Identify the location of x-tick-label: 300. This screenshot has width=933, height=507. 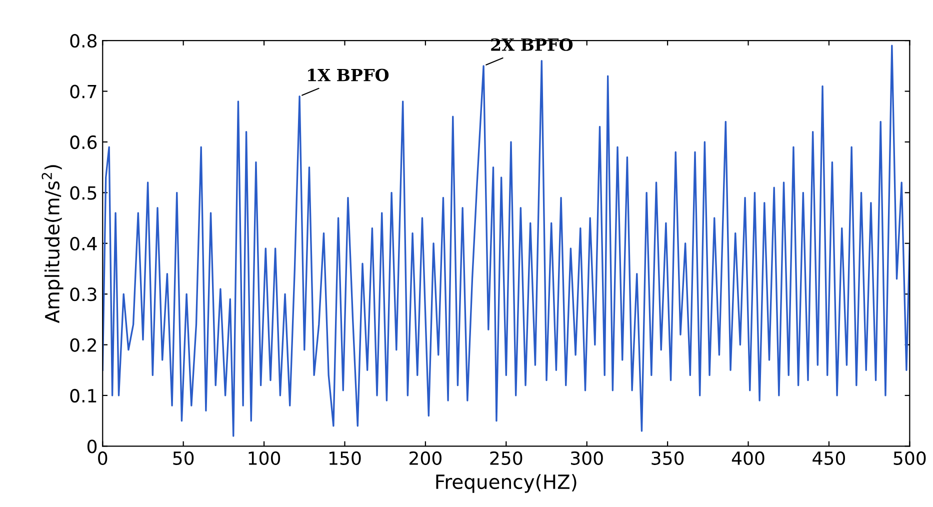
(587, 458).